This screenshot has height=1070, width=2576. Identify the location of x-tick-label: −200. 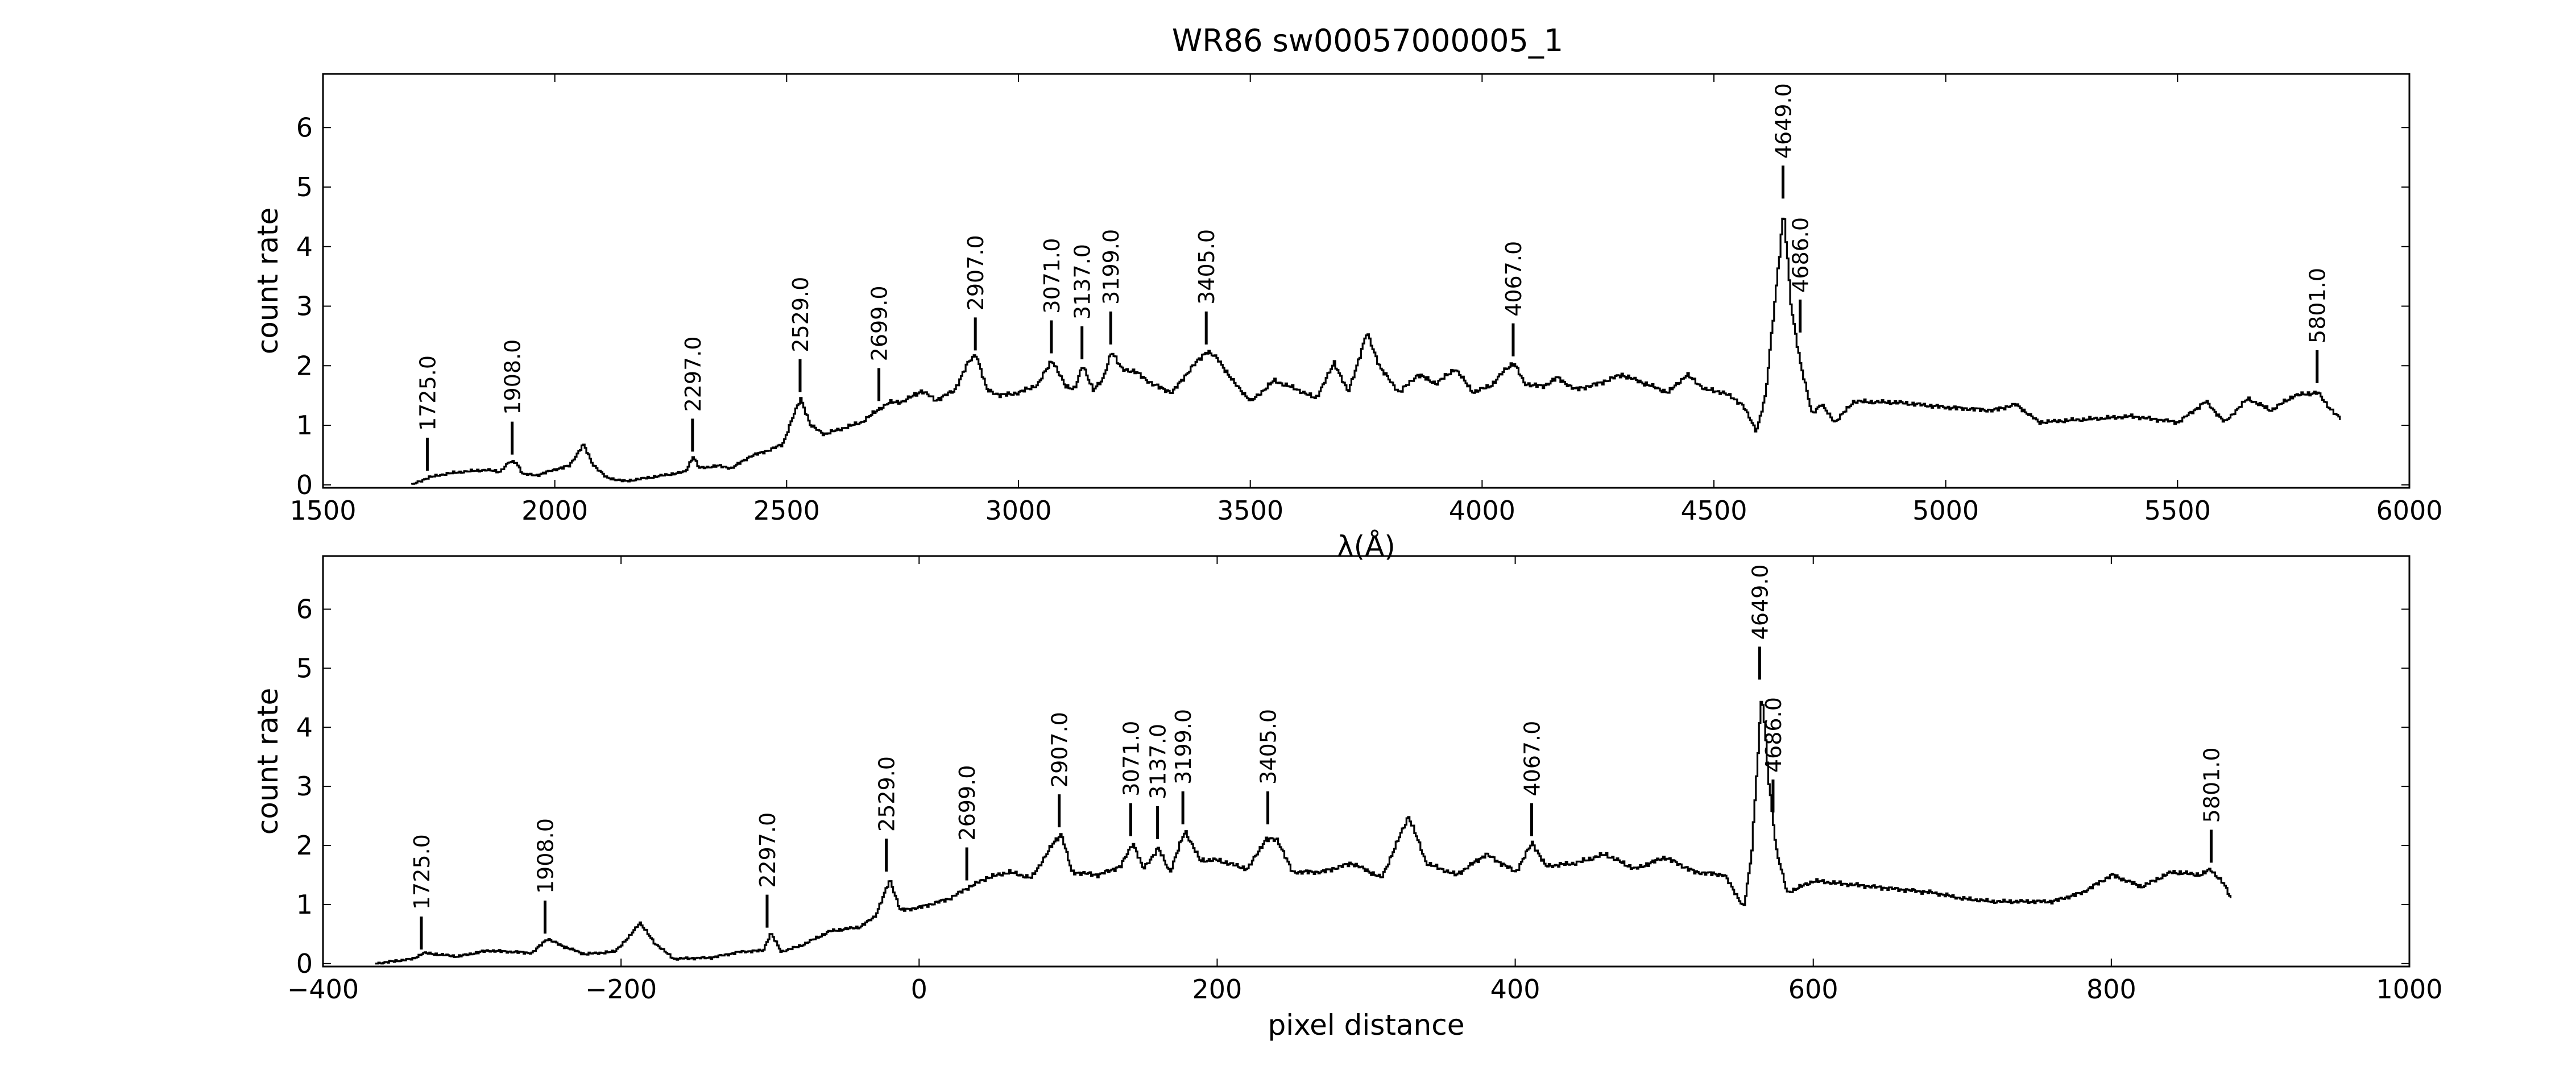
(621, 989).